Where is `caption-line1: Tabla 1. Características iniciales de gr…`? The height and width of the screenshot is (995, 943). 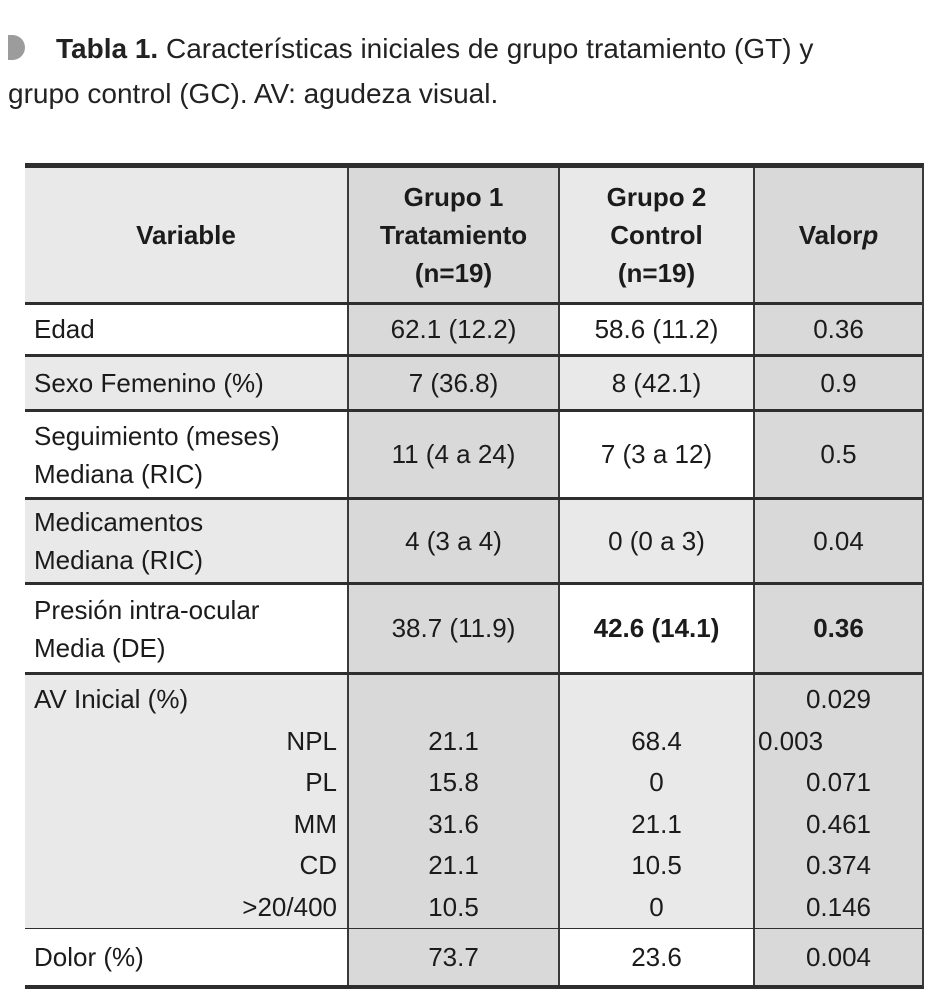
caption-line1: Tabla 1. Características iniciales de gr… is located at coordinates (470, 48).